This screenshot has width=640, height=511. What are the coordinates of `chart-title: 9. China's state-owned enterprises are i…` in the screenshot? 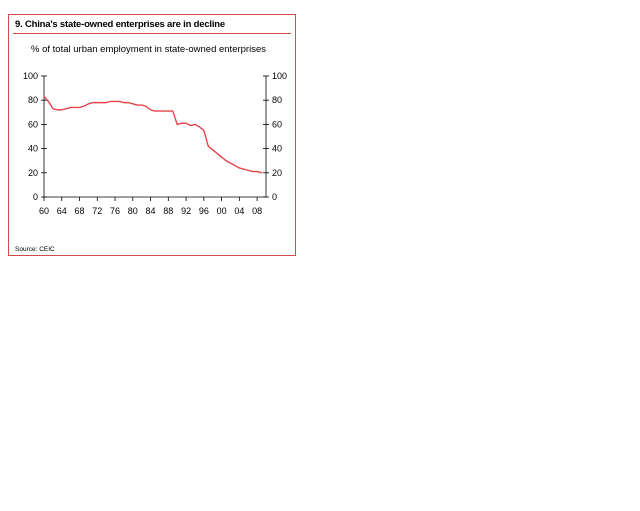 It's located at (120, 24).